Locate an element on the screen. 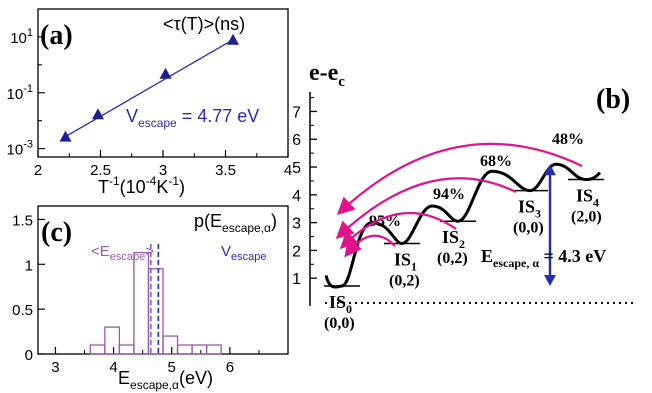  y-tick-label: 6 is located at coordinates (296, 140).